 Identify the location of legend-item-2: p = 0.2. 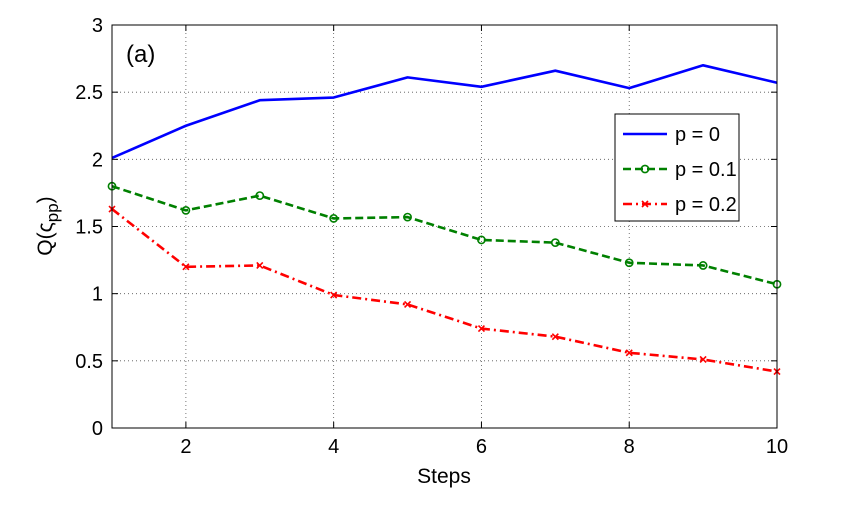
(680, 205).